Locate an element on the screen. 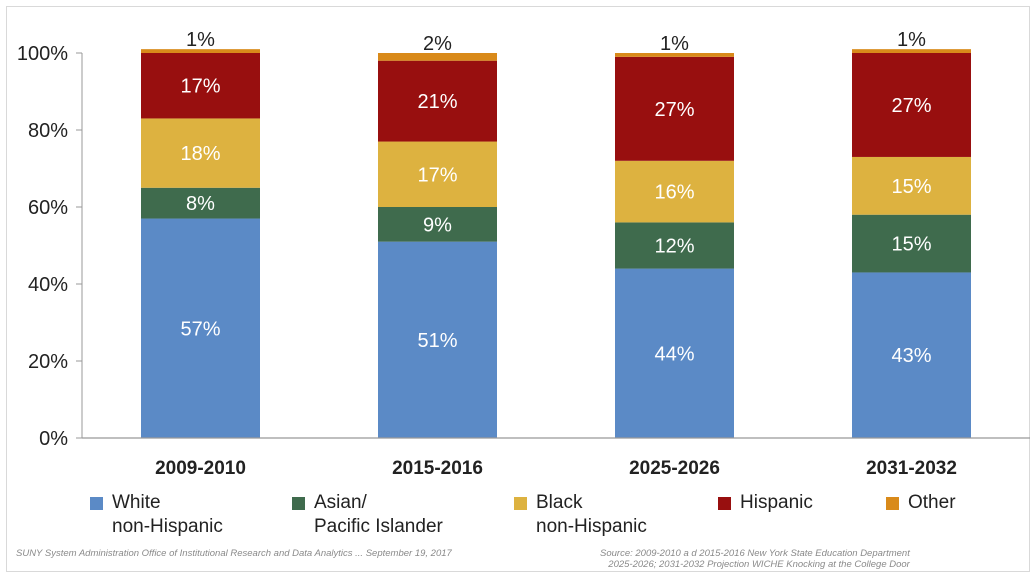  x-tick-label: 2031-2032 is located at coordinates (911, 468).